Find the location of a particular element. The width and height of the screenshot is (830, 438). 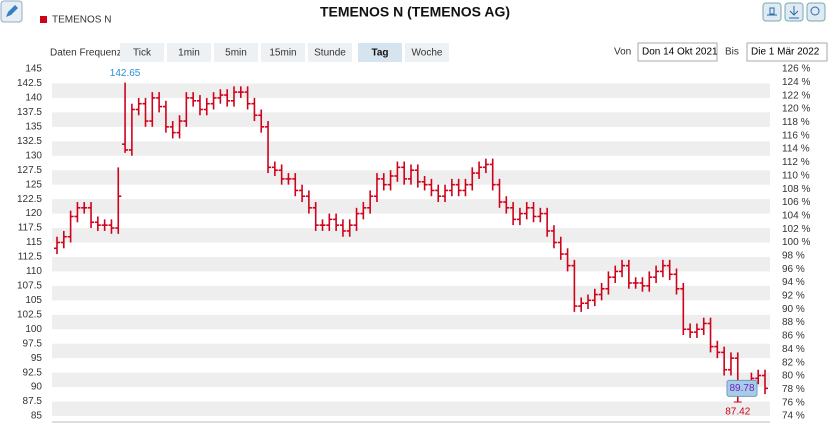

to-label: Bis is located at coordinates (732, 52).